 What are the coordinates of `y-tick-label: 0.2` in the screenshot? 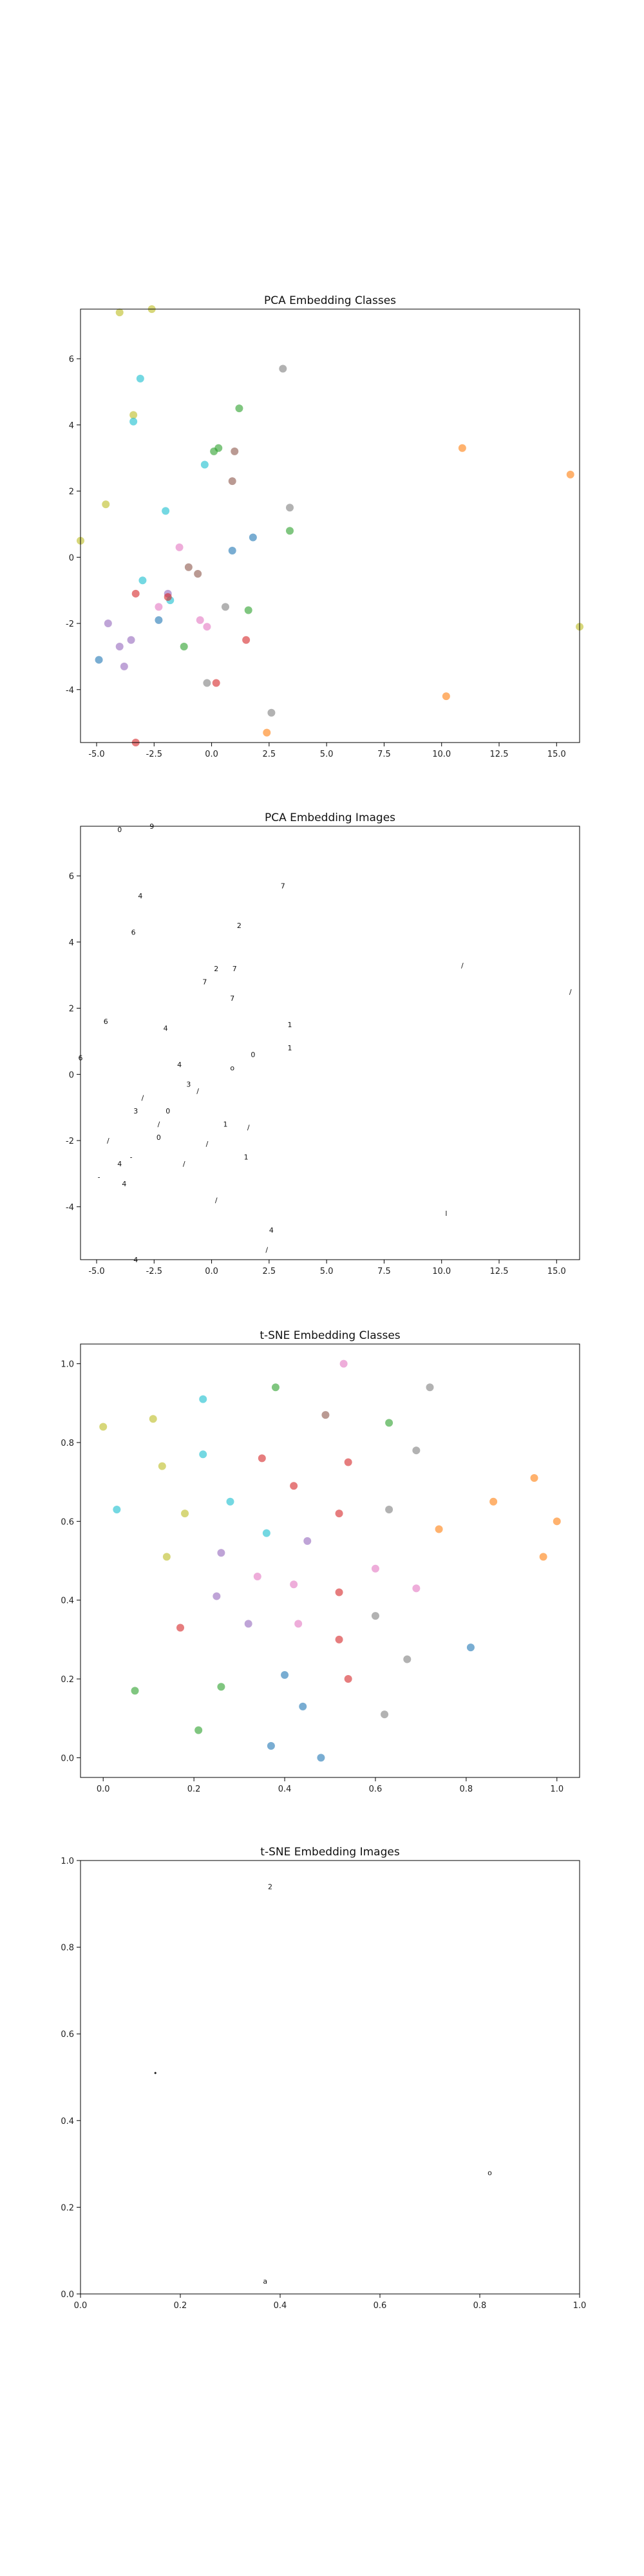 It's located at (67, 2208).